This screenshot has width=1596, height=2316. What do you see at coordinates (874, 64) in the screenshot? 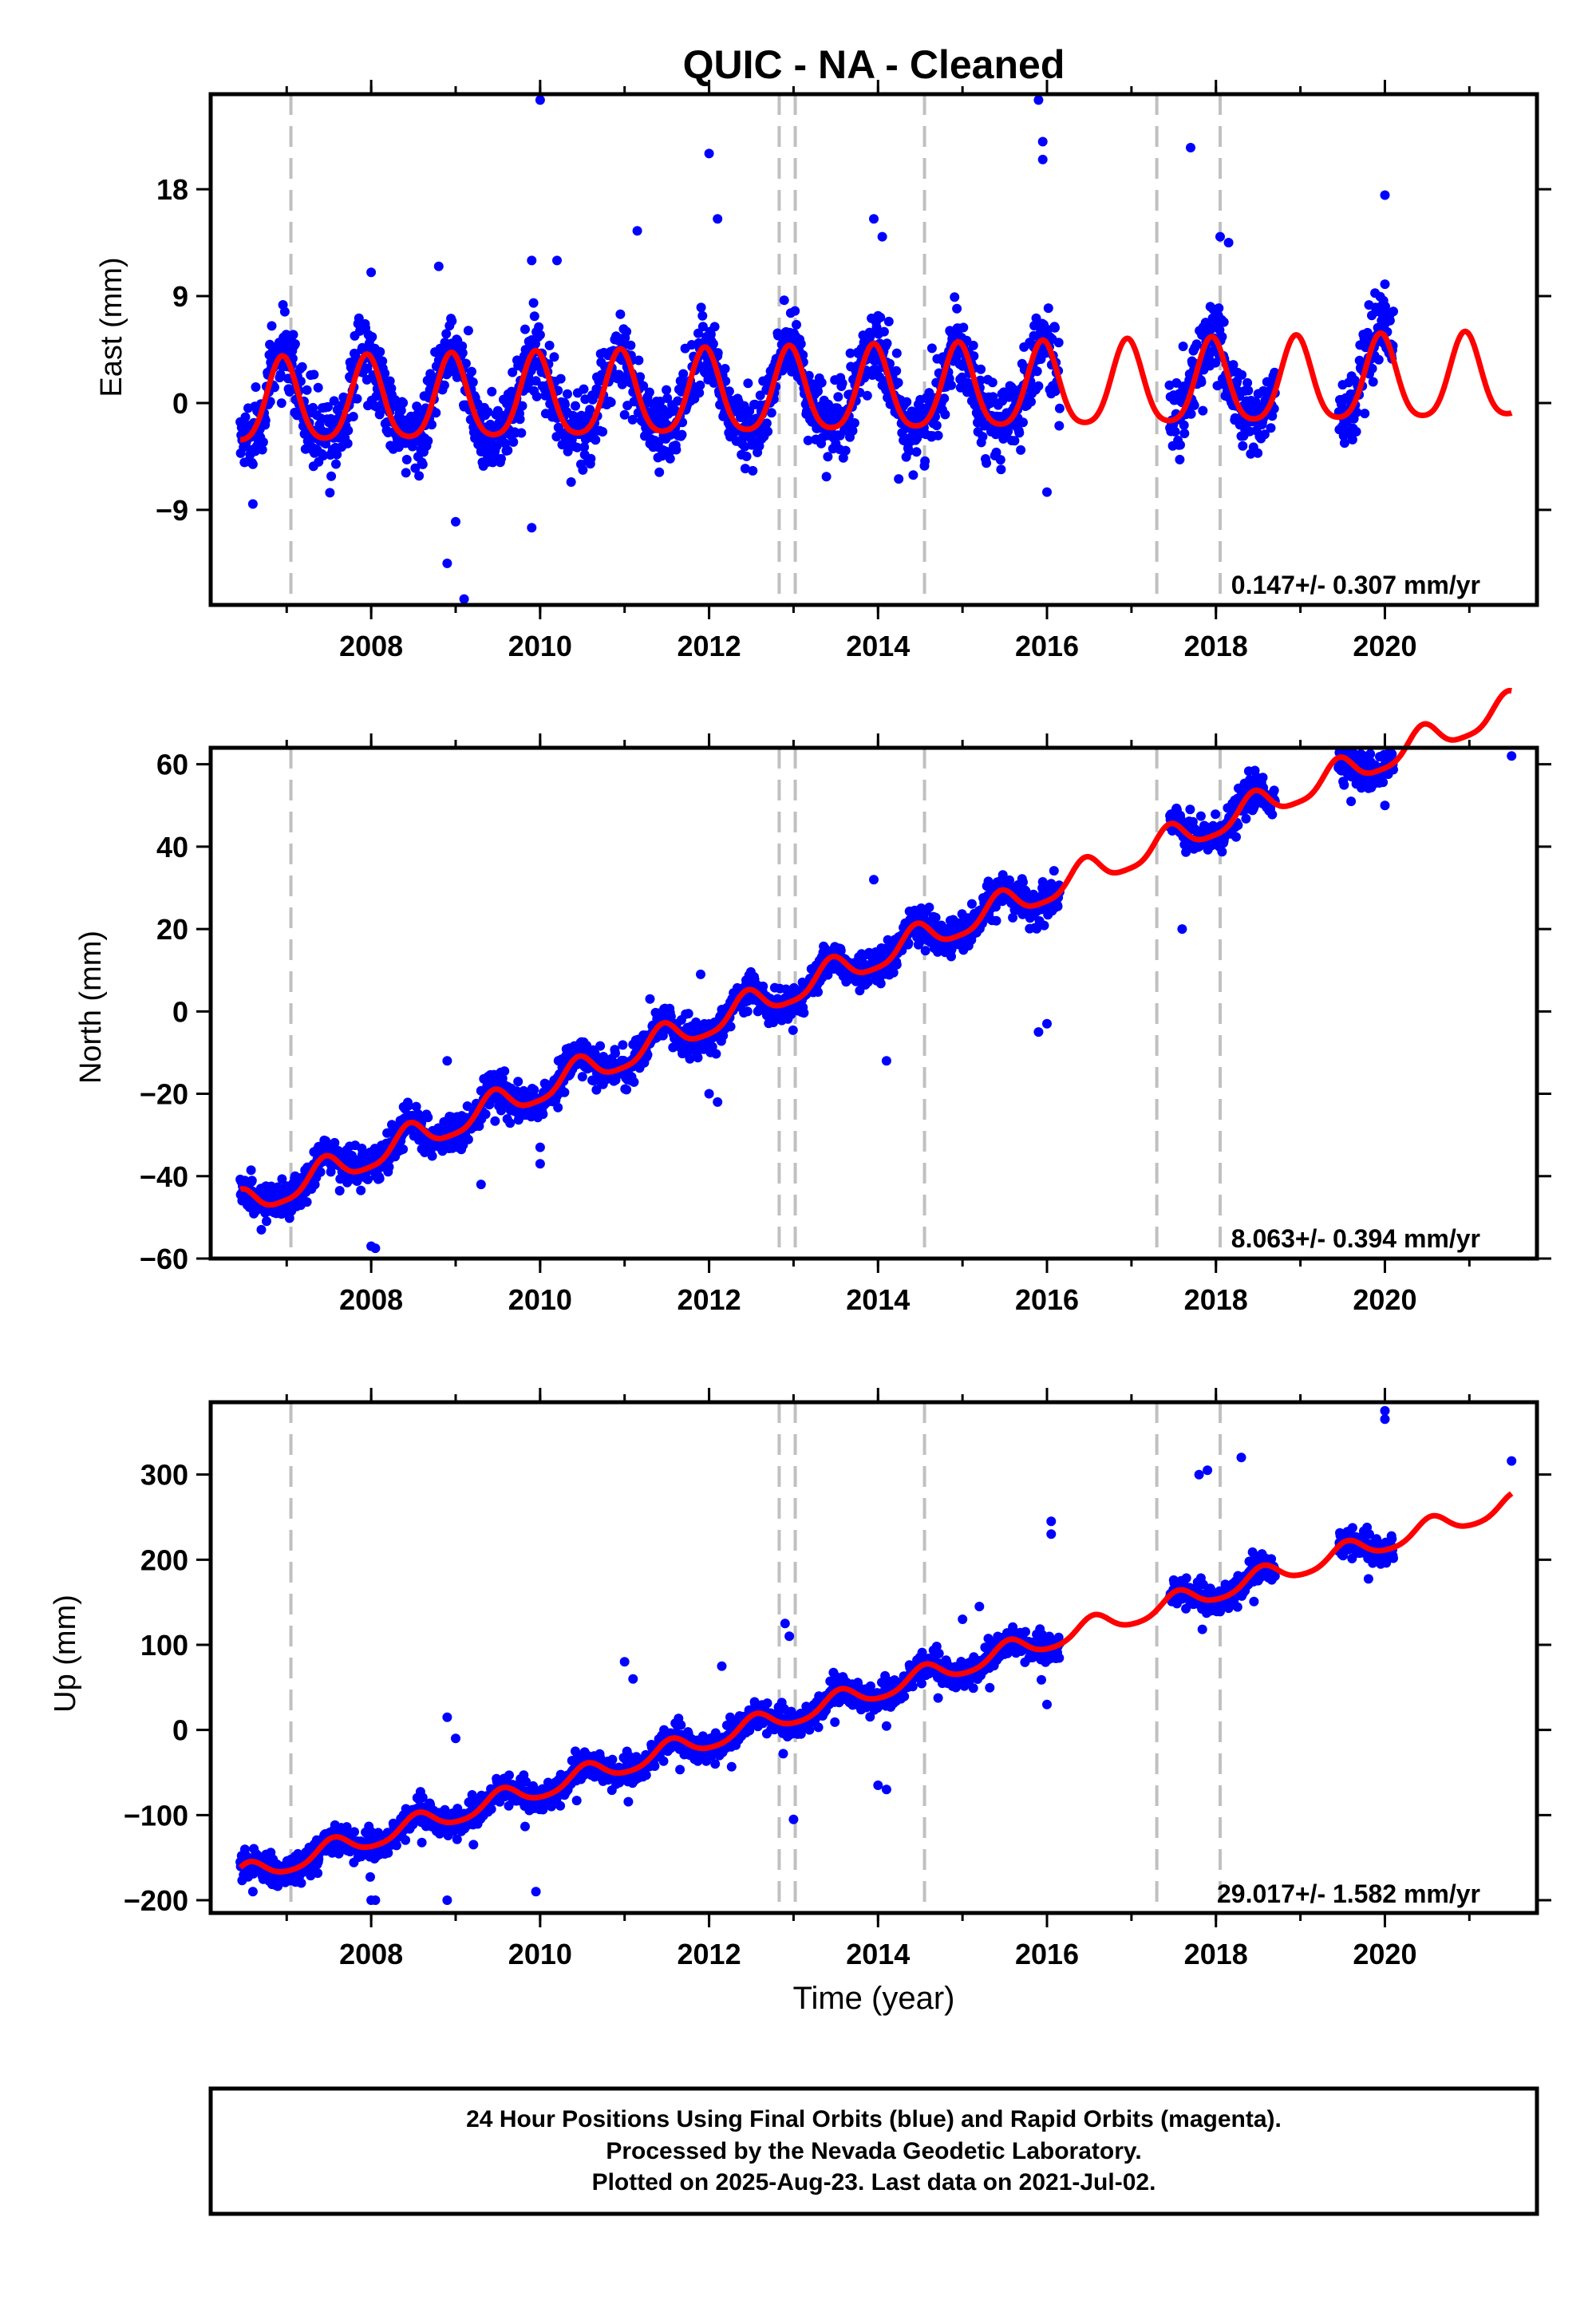
I see `figure-title: QUIC - NA - Cleaned` at bounding box center [874, 64].